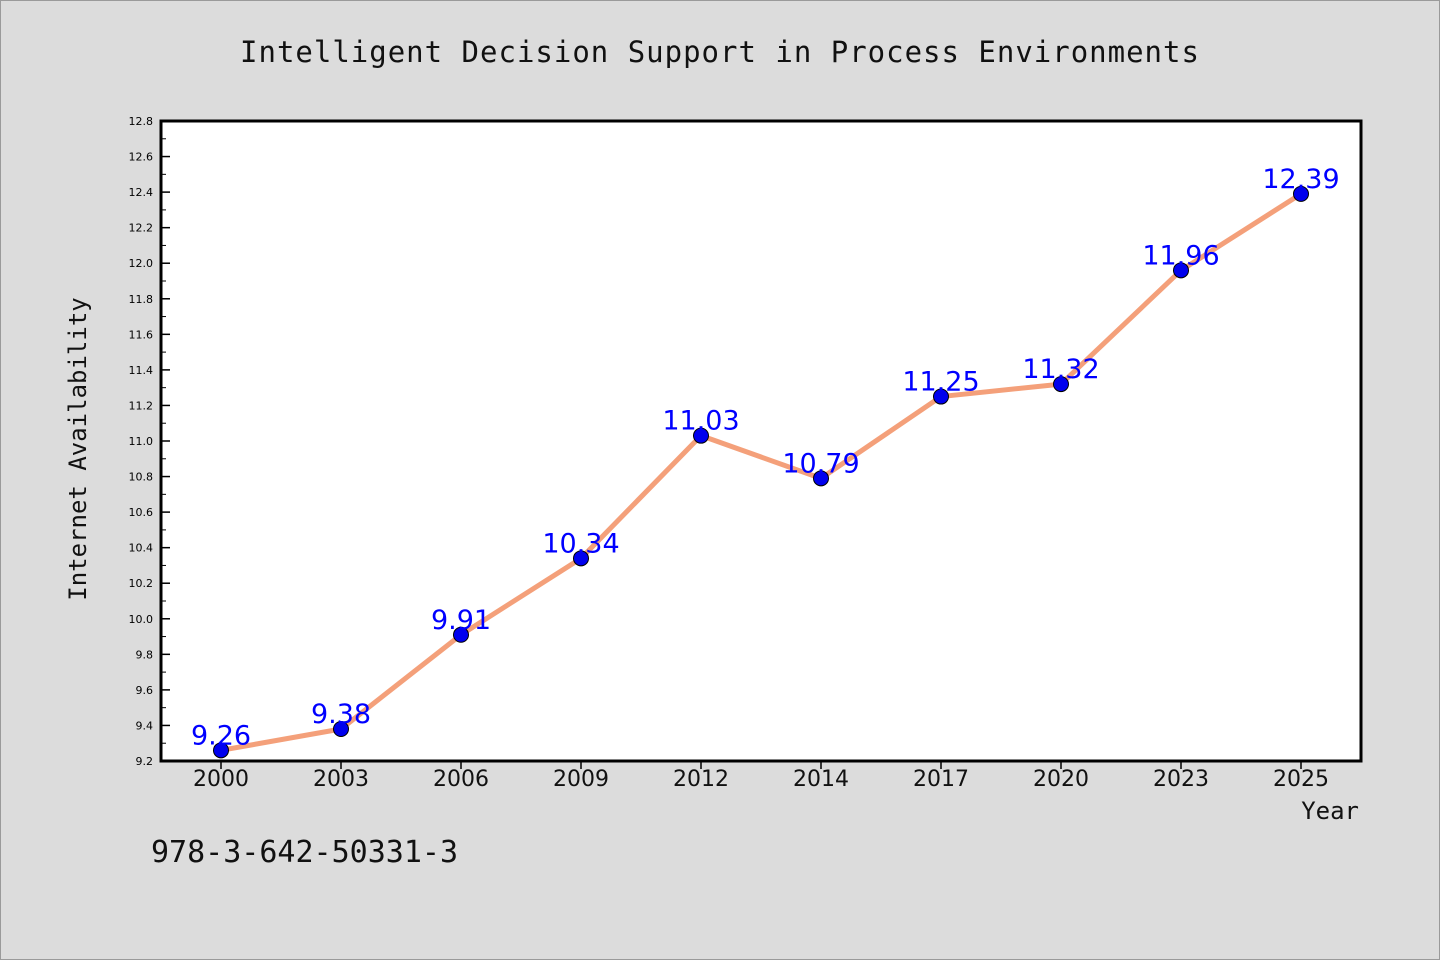  I want to click on y-tick-label: 9.2, so click(145, 761).